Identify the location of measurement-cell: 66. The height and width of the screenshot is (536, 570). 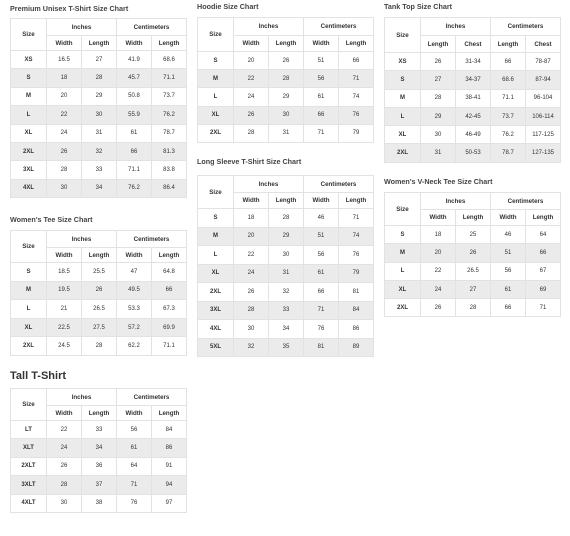
(134, 151).